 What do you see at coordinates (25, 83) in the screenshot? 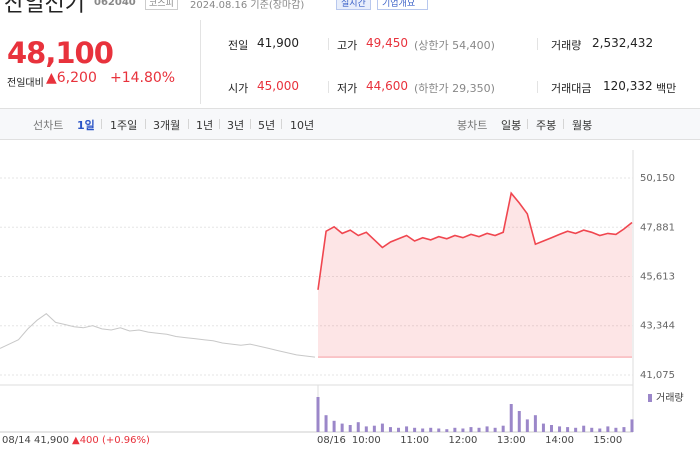
I see `change-label: 전일대비` at bounding box center [25, 83].